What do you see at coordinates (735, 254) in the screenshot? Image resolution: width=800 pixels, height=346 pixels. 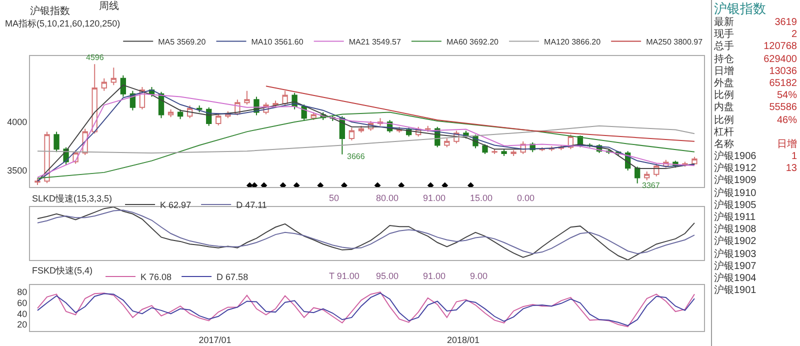 I see `text: 沪银1903` at bounding box center [735, 254].